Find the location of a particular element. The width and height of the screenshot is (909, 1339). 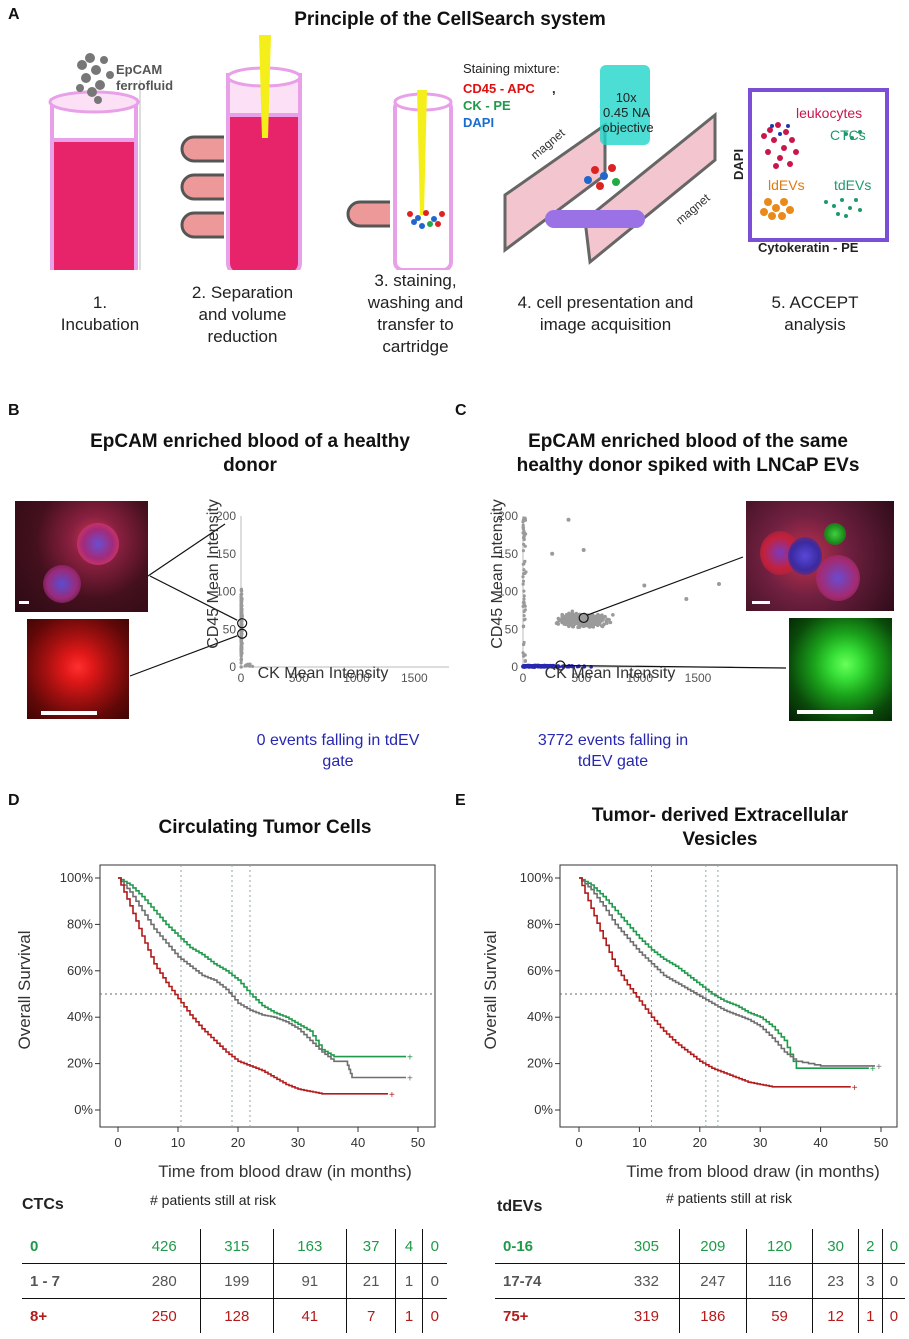

stain-ck: CK - PE is located at coordinates (487, 105).